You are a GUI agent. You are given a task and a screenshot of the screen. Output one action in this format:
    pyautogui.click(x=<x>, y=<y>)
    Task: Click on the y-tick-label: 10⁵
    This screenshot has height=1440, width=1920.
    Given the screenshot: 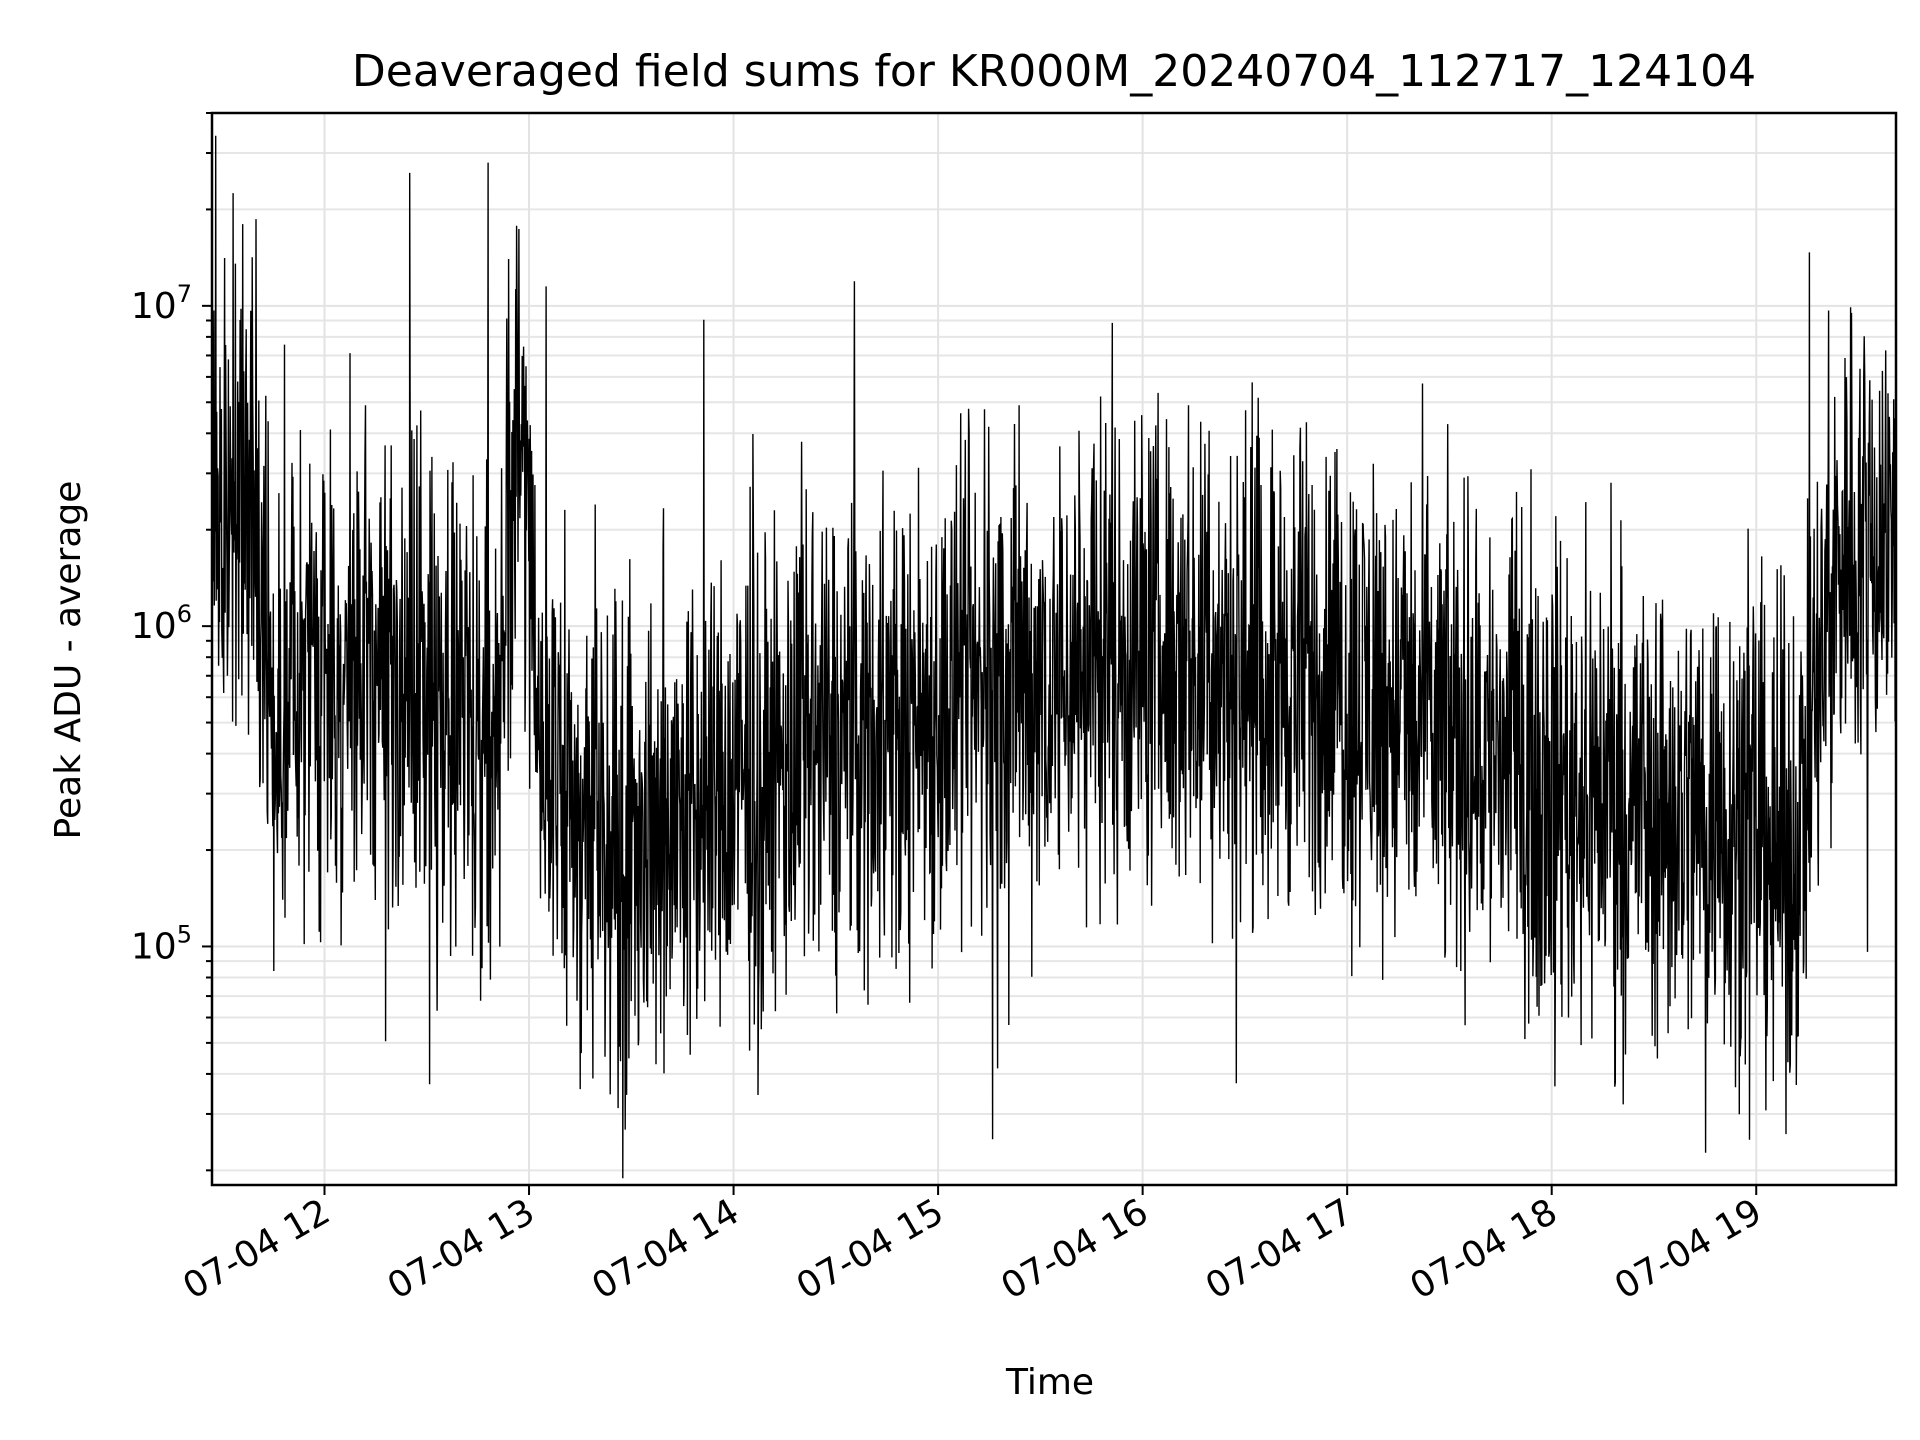 What is the action you would take?
    pyautogui.click(x=161, y=943)
    